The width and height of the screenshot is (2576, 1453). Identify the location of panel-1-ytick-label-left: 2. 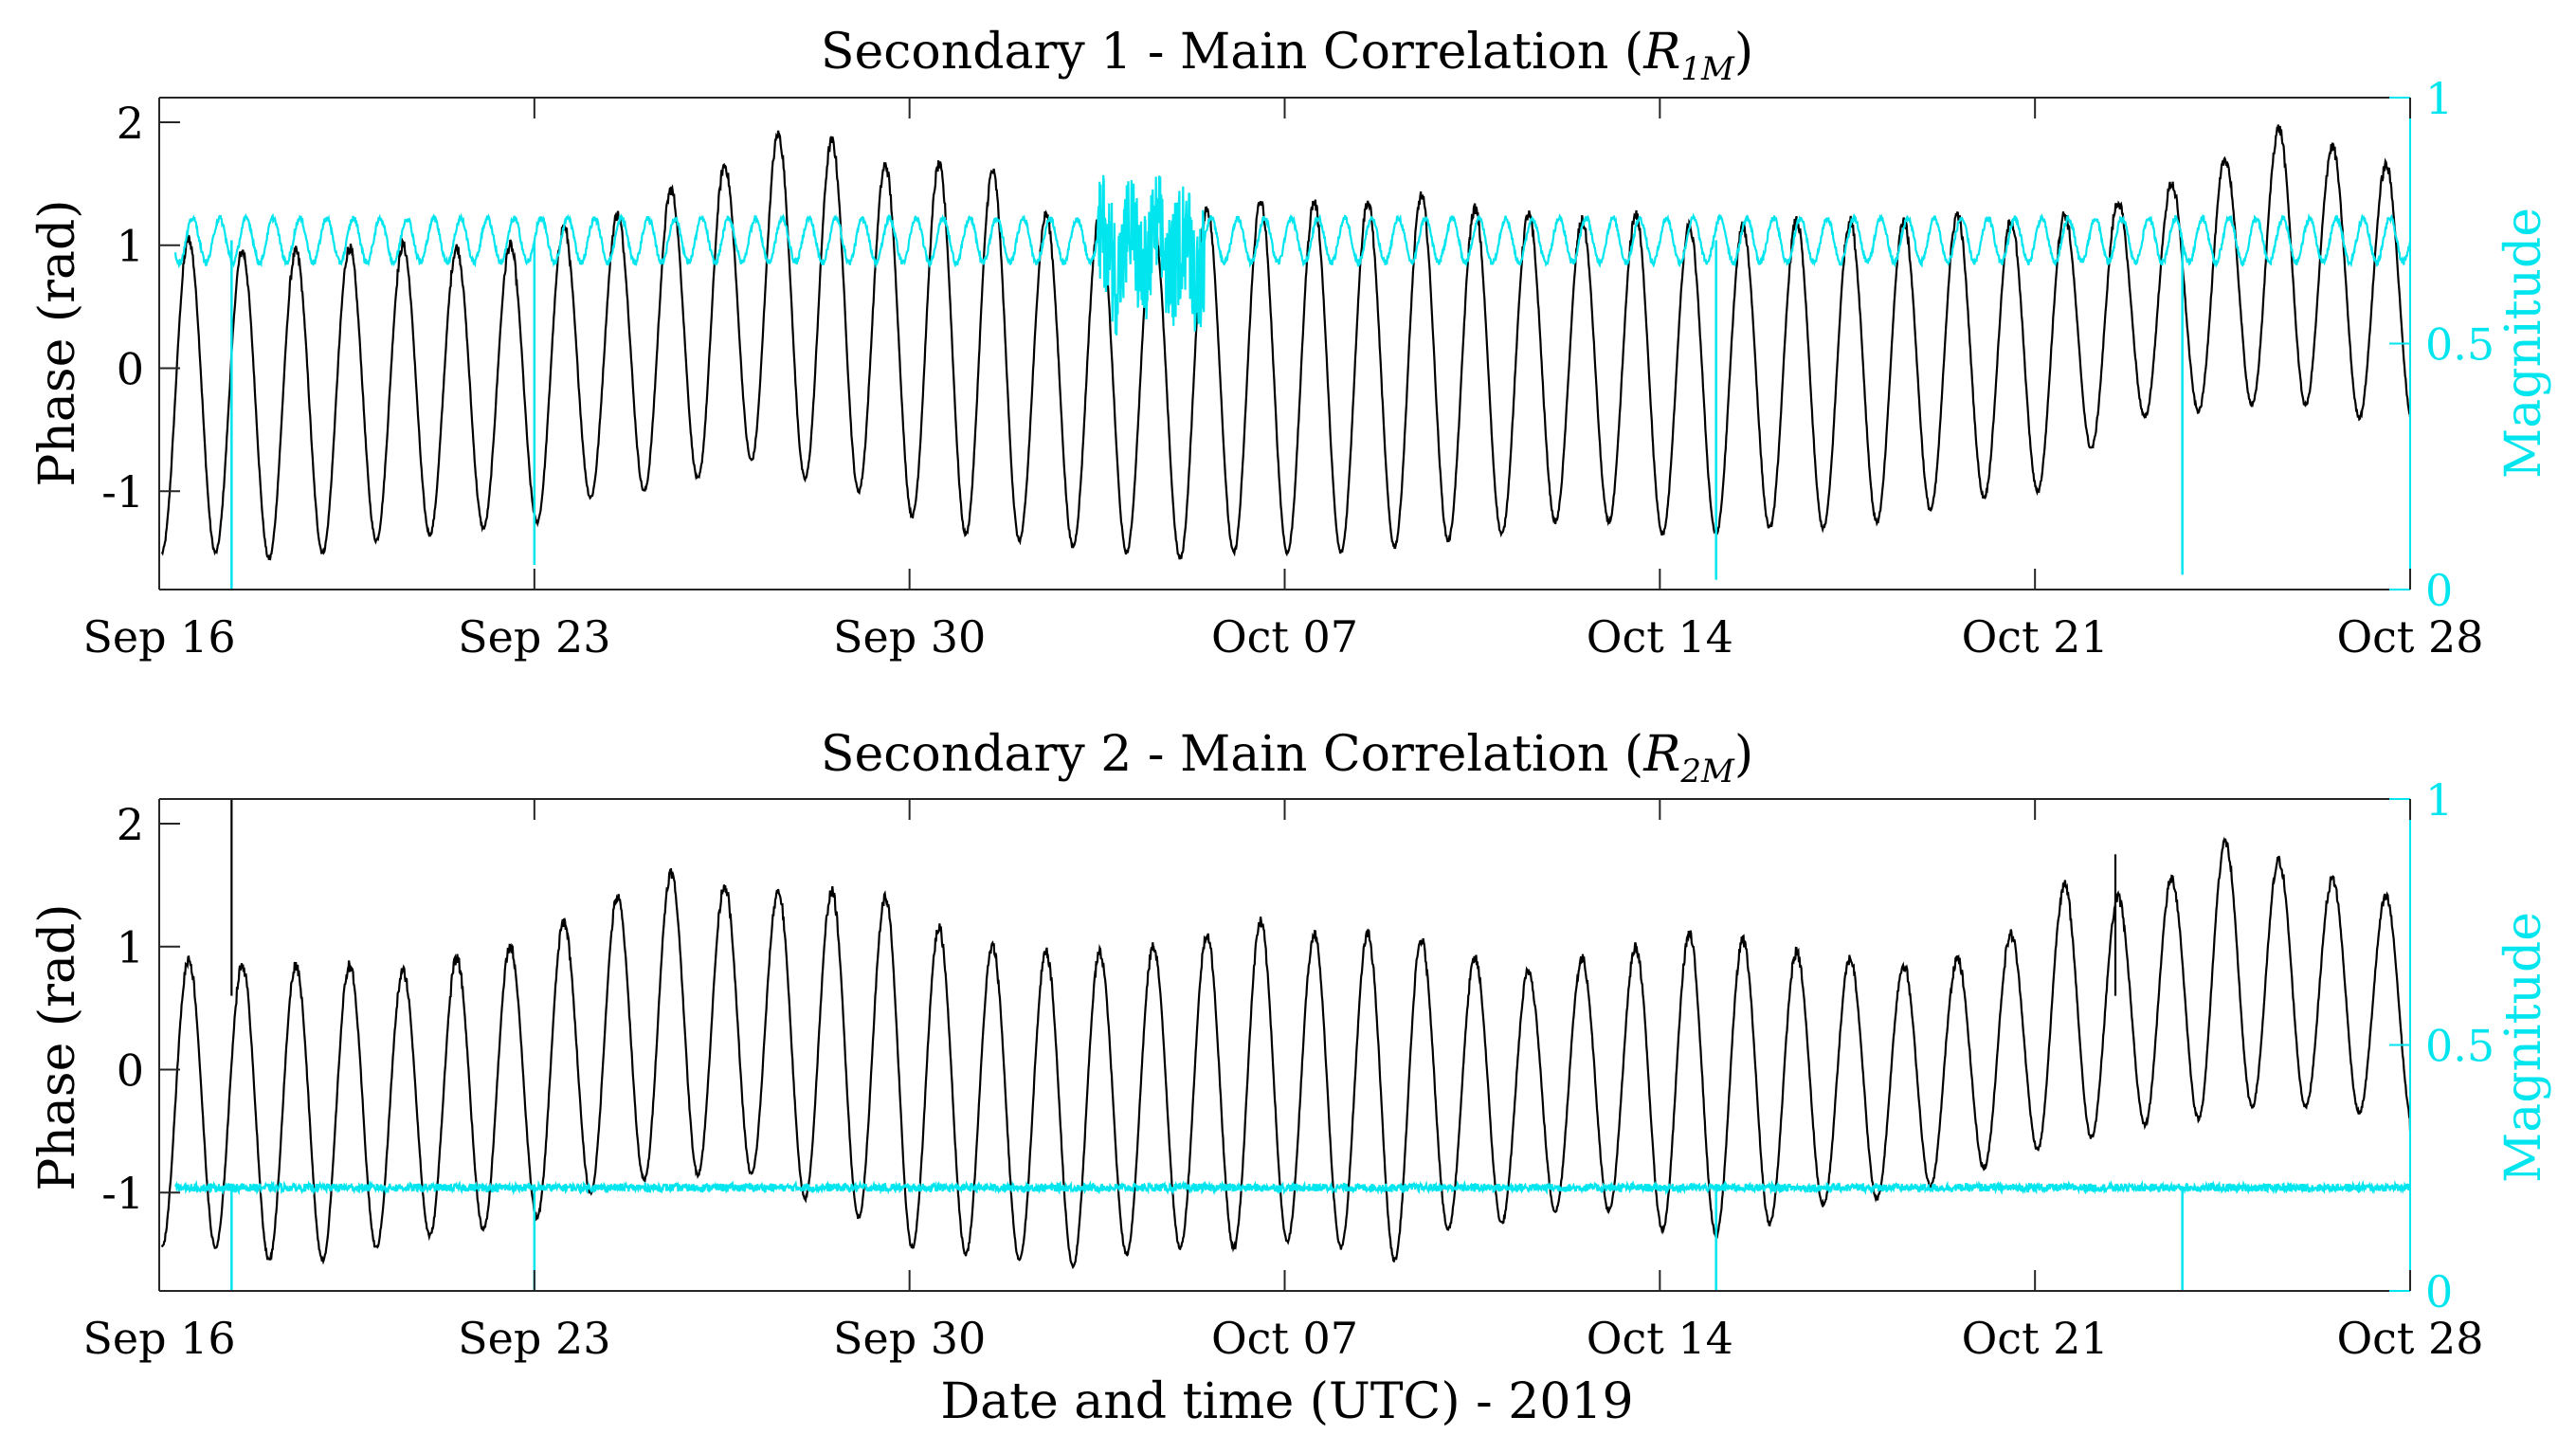
(130, 123).